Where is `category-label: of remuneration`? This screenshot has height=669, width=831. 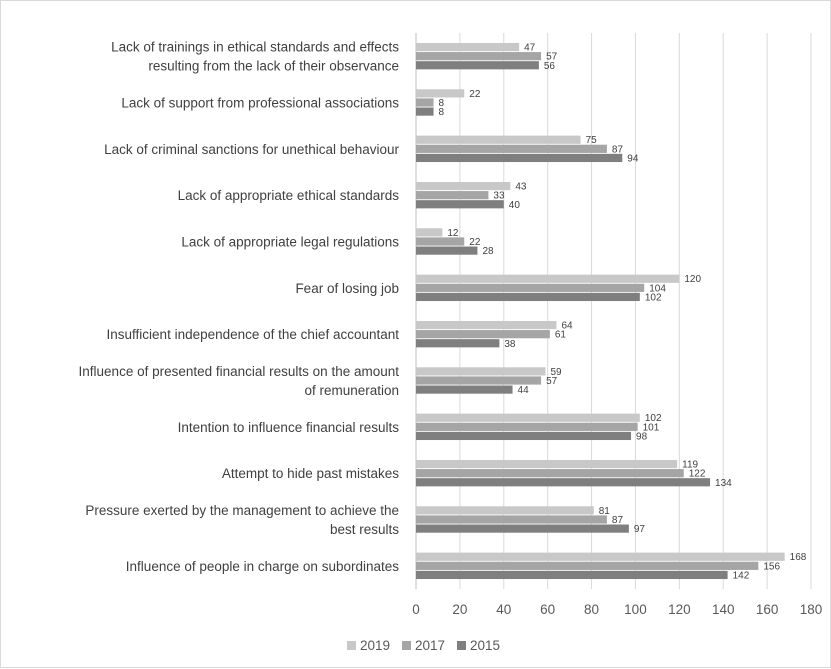 category-label: of remuneration is located at coordinates (351, 390).